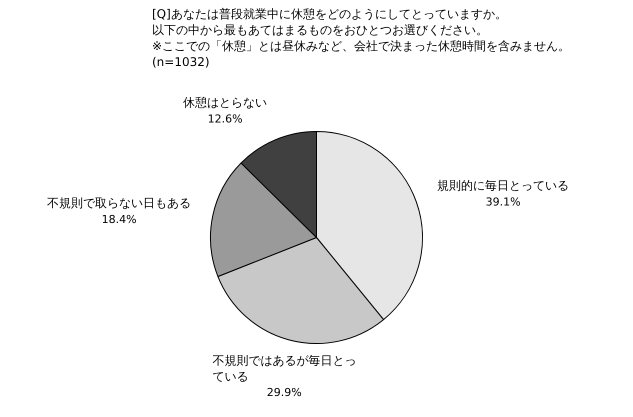  What do you see at coordinates (503, 201) in the screenshot?
I see `data-label: 39.1%` at bounding box center [503, 201].